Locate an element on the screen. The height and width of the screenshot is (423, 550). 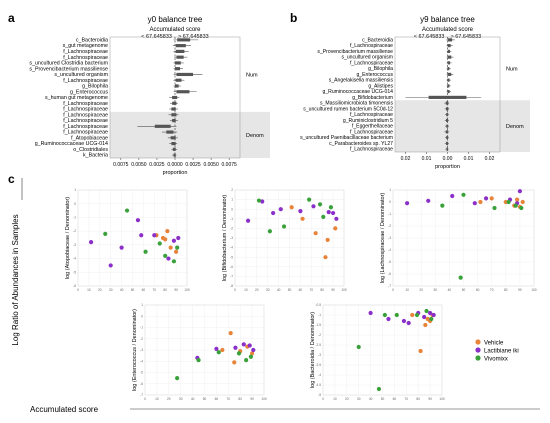
y-axis-label: log (Atopobiaceae / Denominator) is located at coordinates (68, 238).